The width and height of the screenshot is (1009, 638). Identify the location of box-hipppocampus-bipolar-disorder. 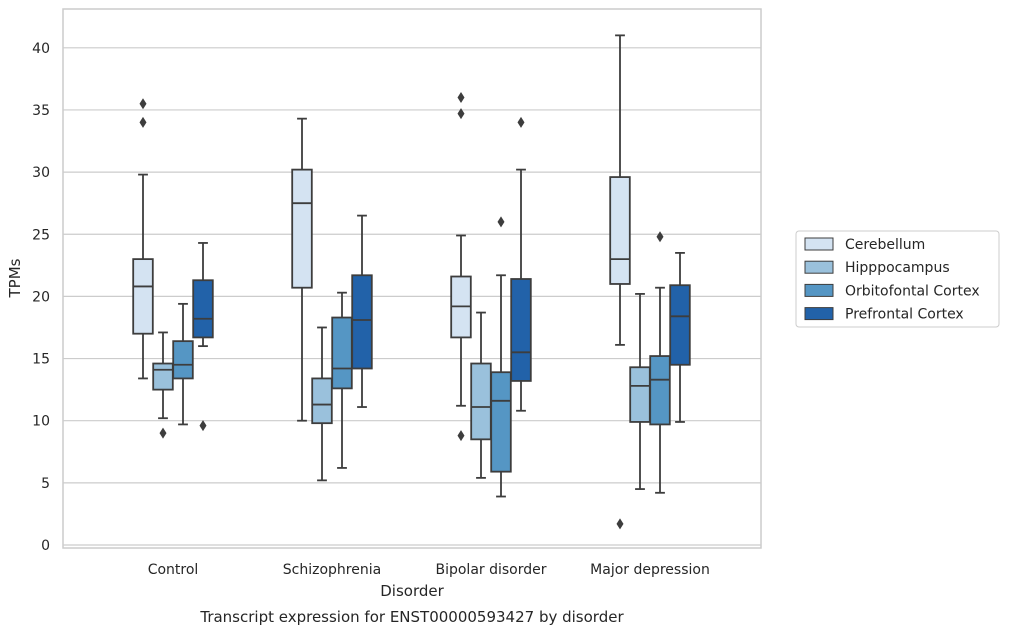
(481, 395).